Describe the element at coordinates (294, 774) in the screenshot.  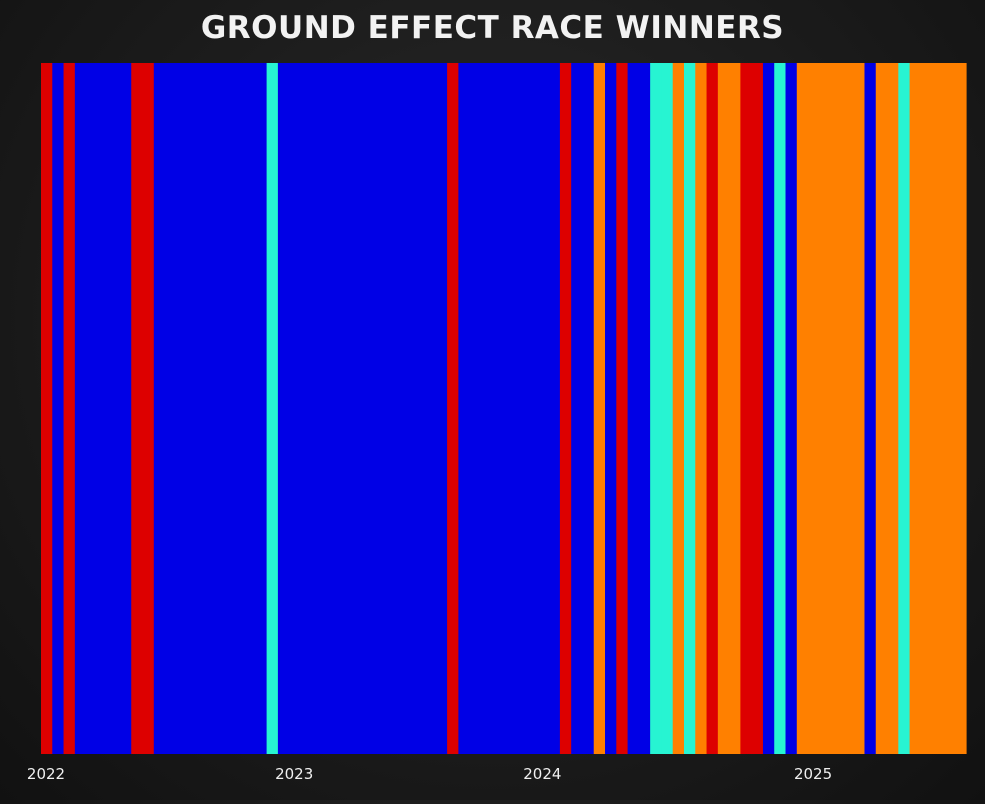
I see `x-tick-label: 2023` at that location.